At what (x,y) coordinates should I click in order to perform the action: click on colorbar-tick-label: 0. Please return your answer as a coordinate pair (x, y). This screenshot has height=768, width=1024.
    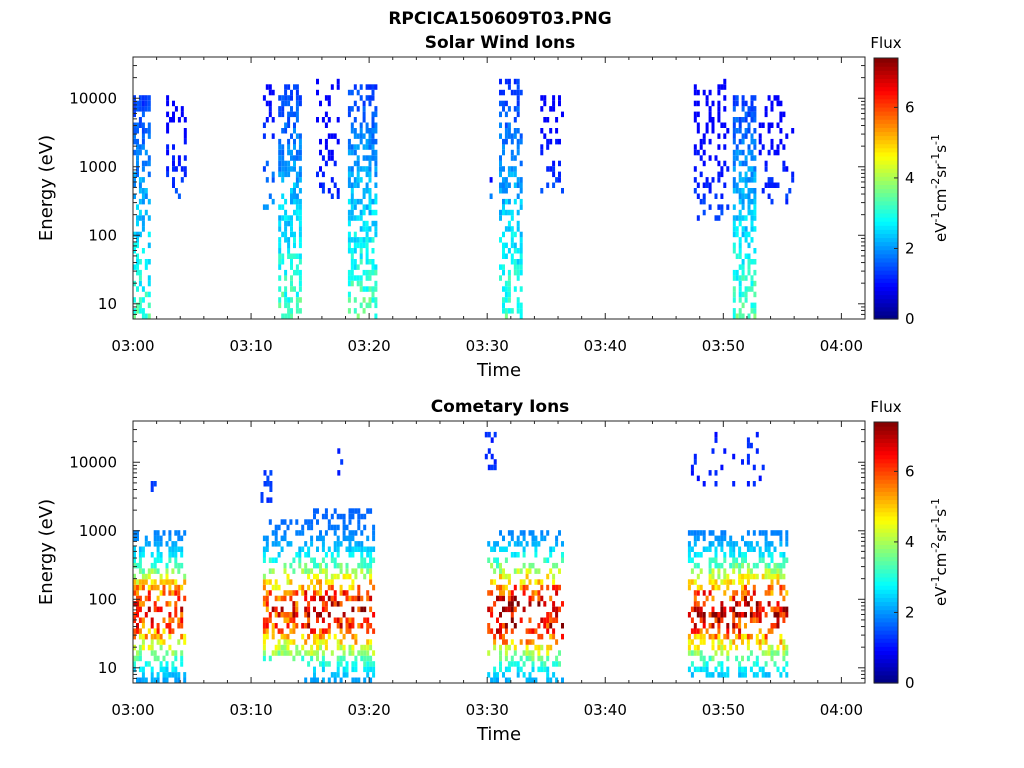
    Looking at the image, I should click on (910, 683).